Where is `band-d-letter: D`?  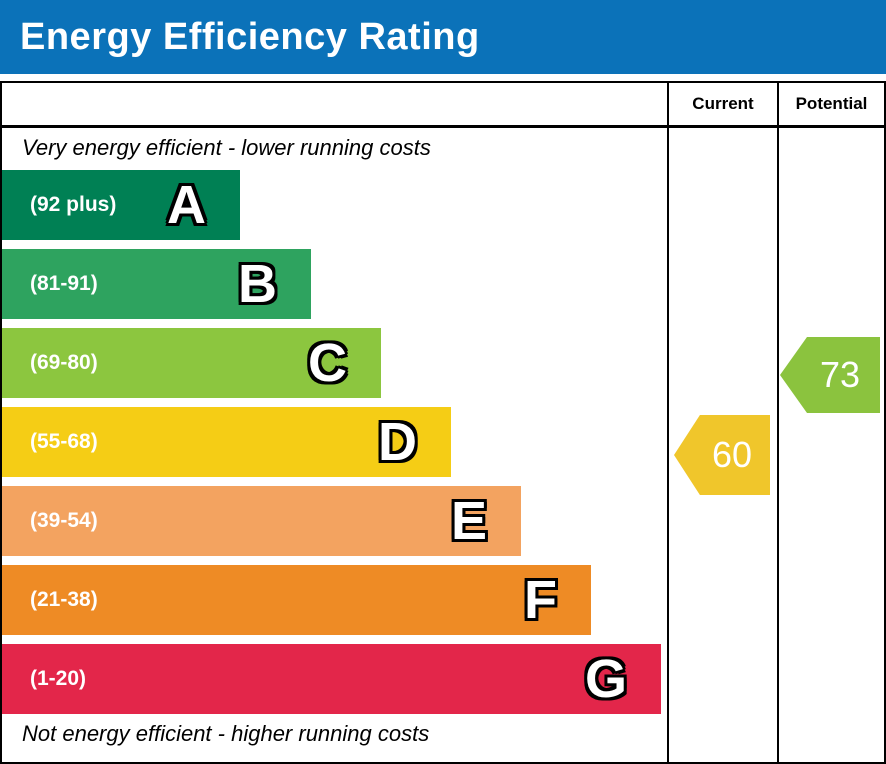
band-d-letter: D is located at coordinates (397, 442).